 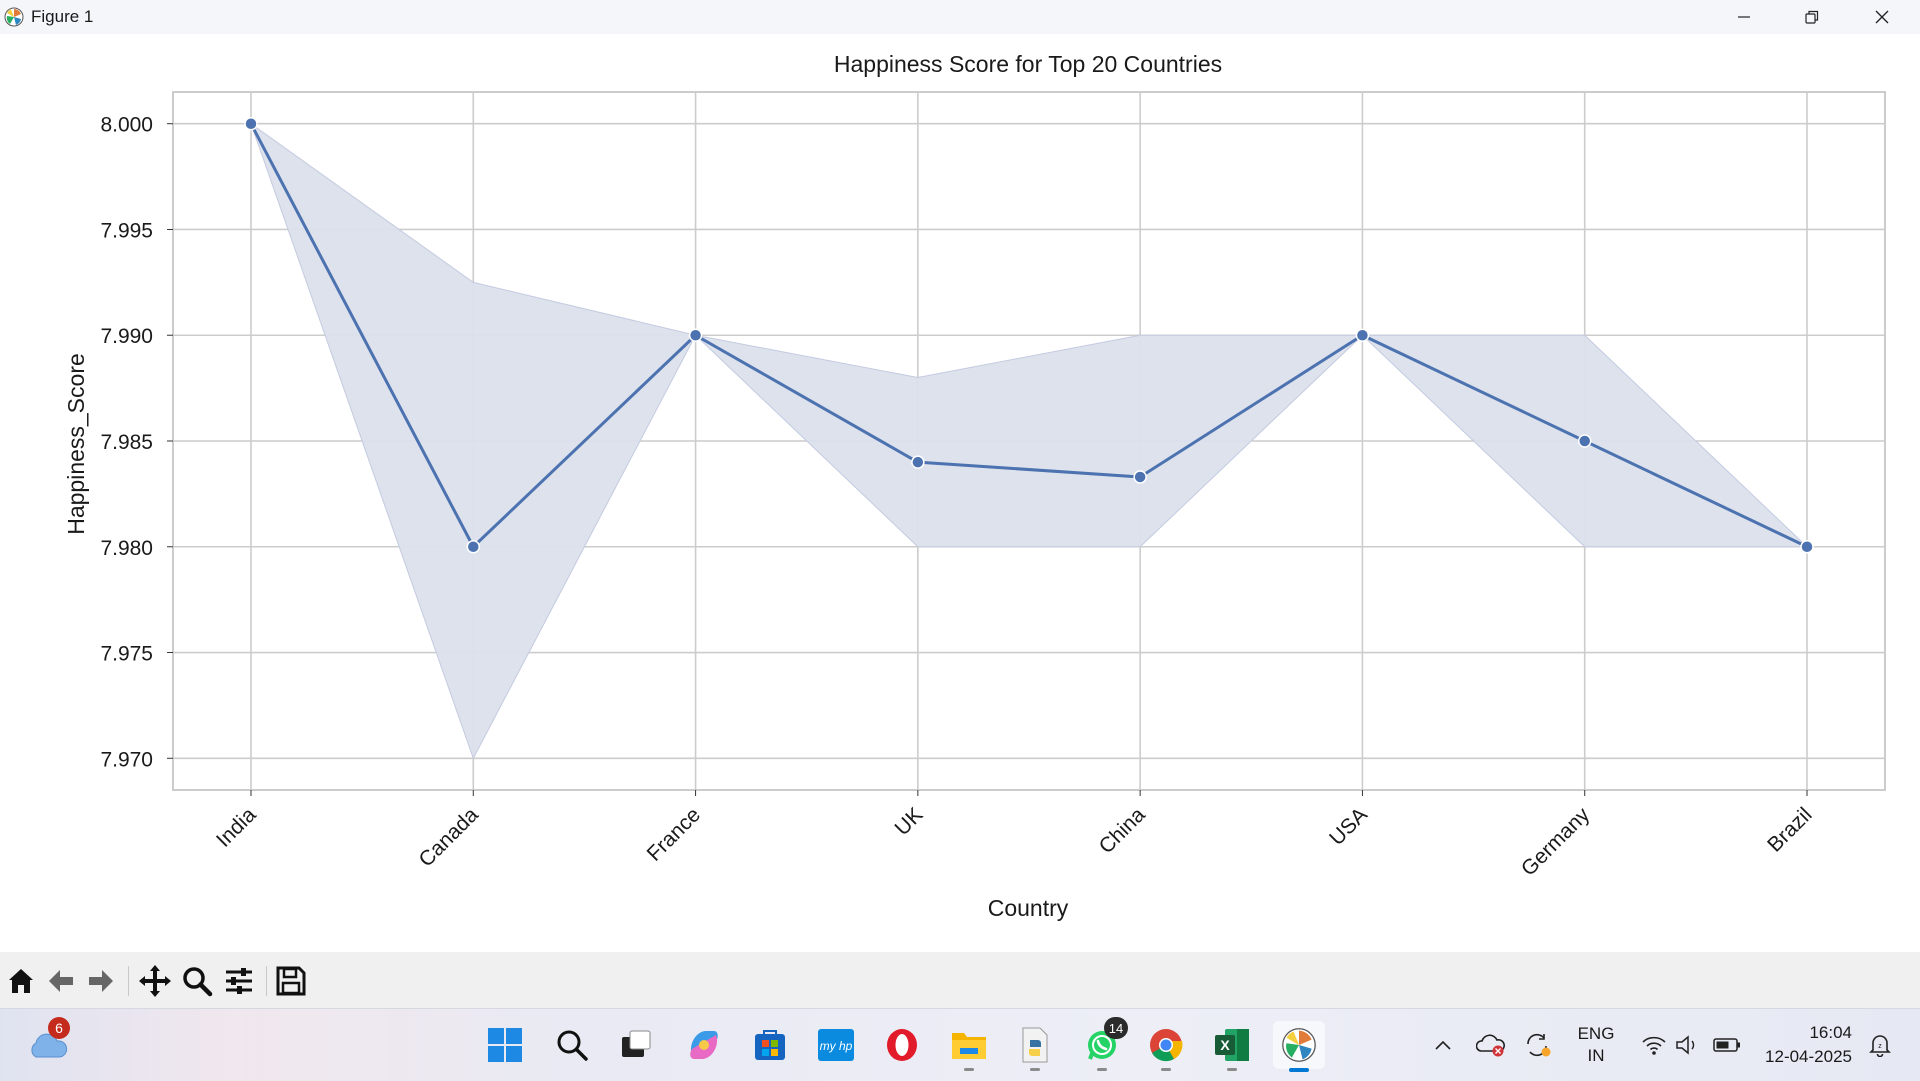 I want to click on close-icon, so click(x=1882, y=17).